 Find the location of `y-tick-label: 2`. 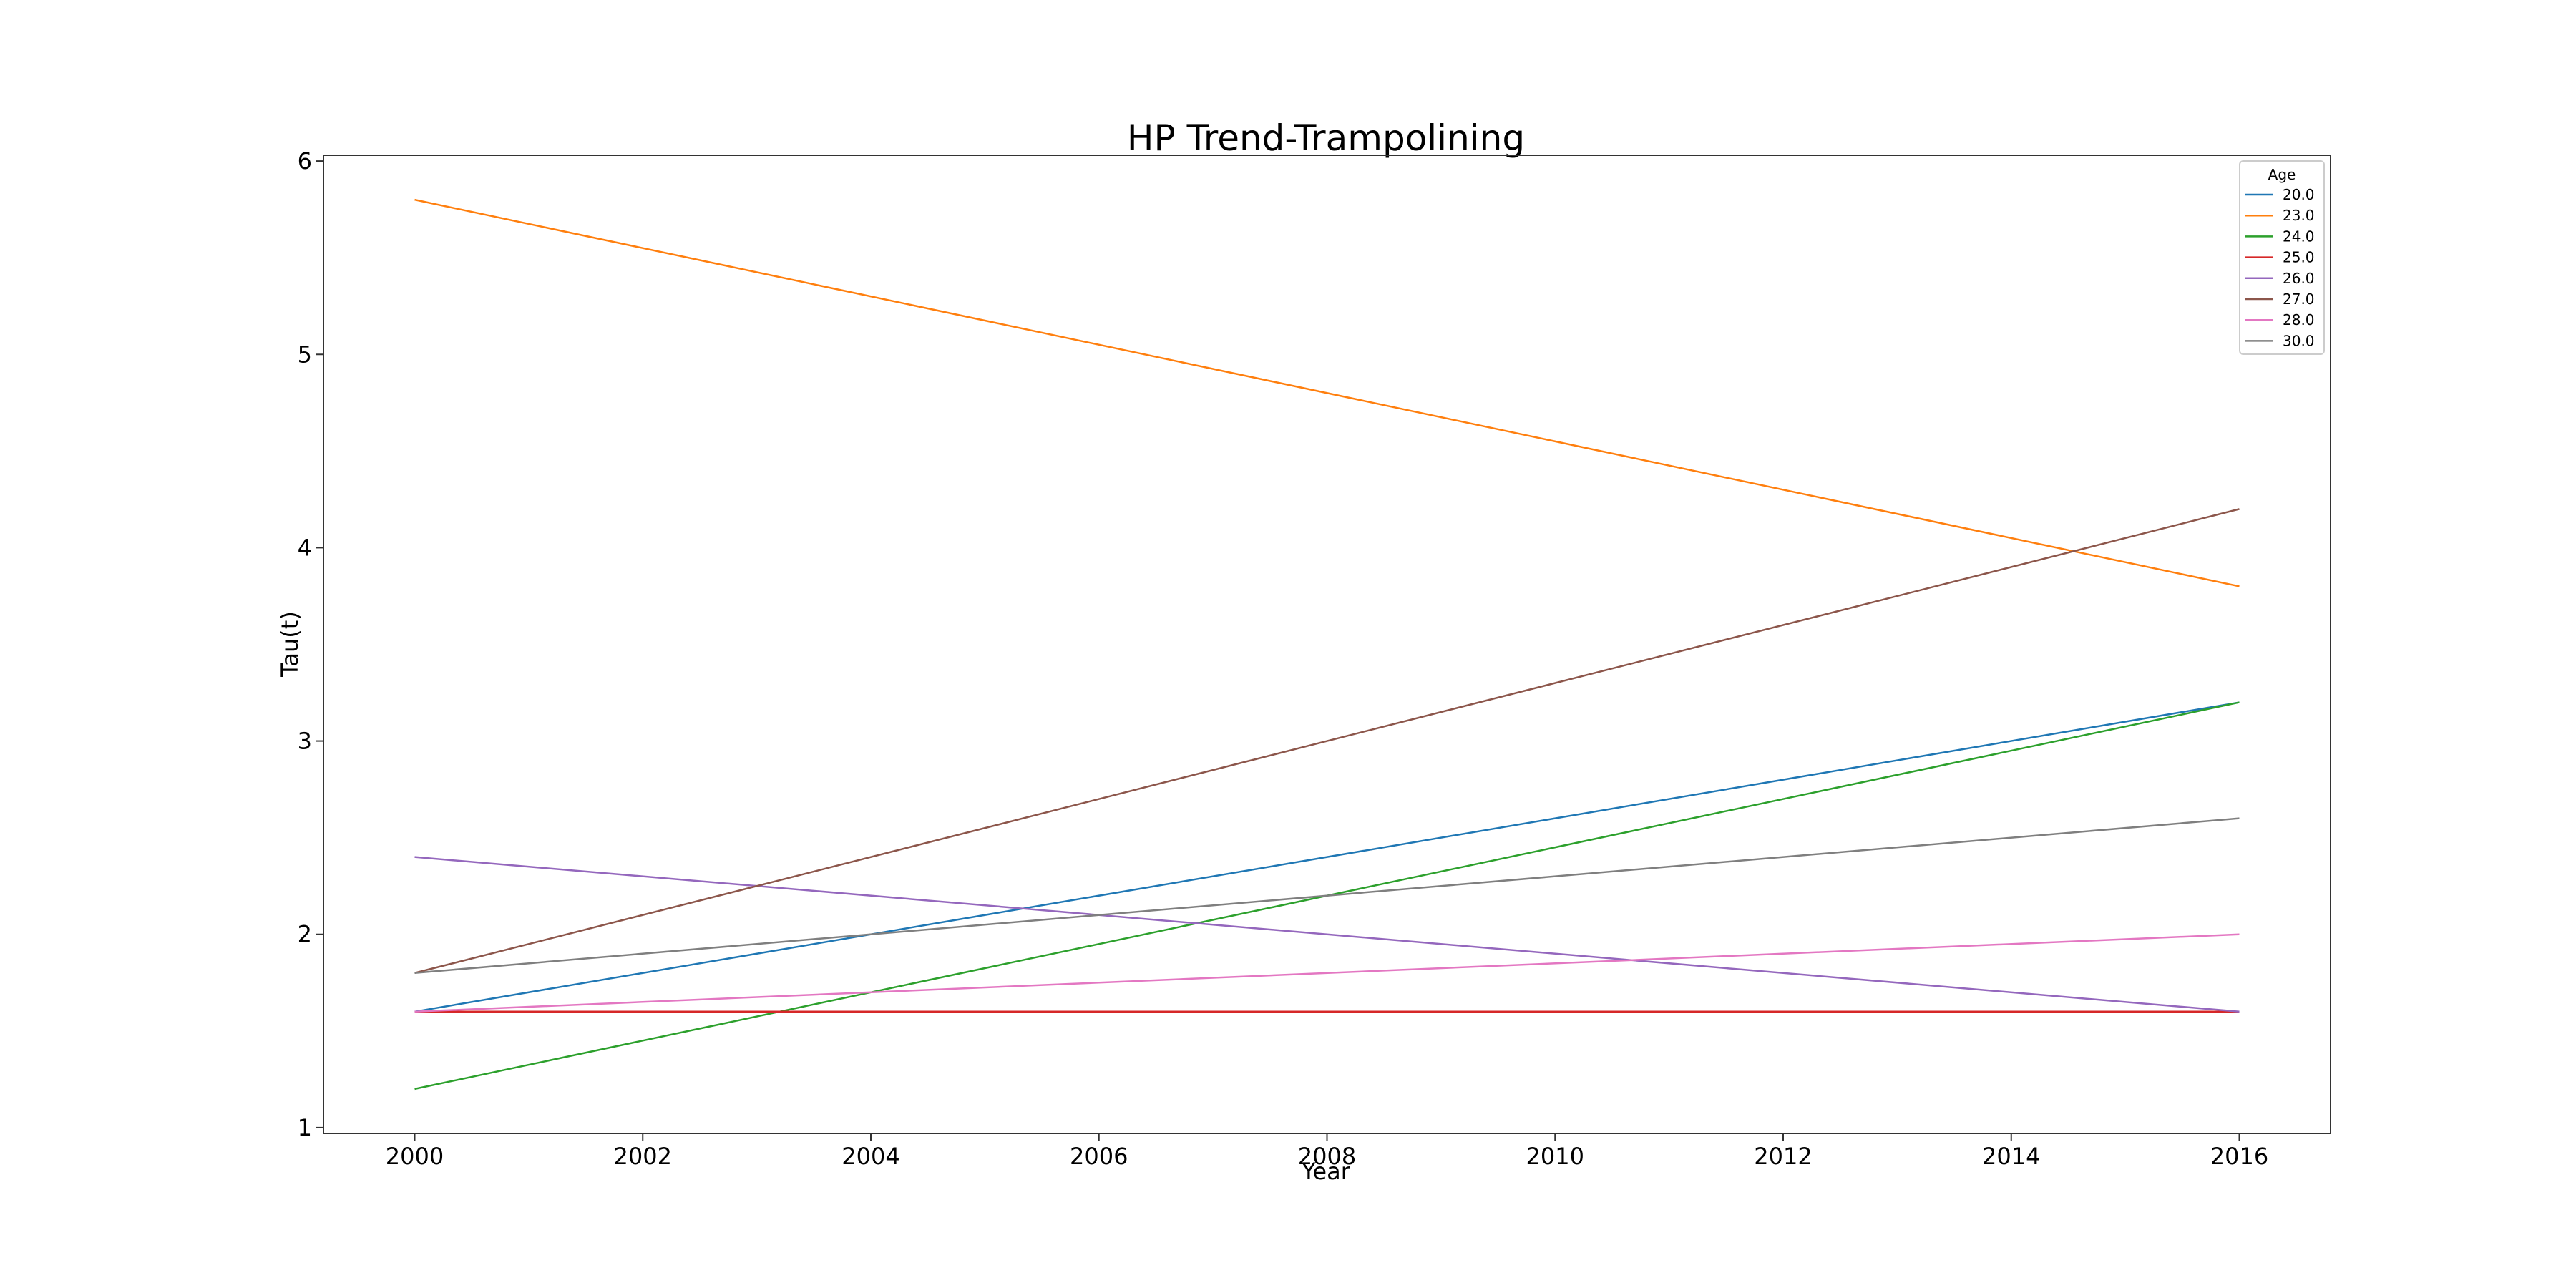

y-tick-label: 2 is located at coordinates (305, 934).